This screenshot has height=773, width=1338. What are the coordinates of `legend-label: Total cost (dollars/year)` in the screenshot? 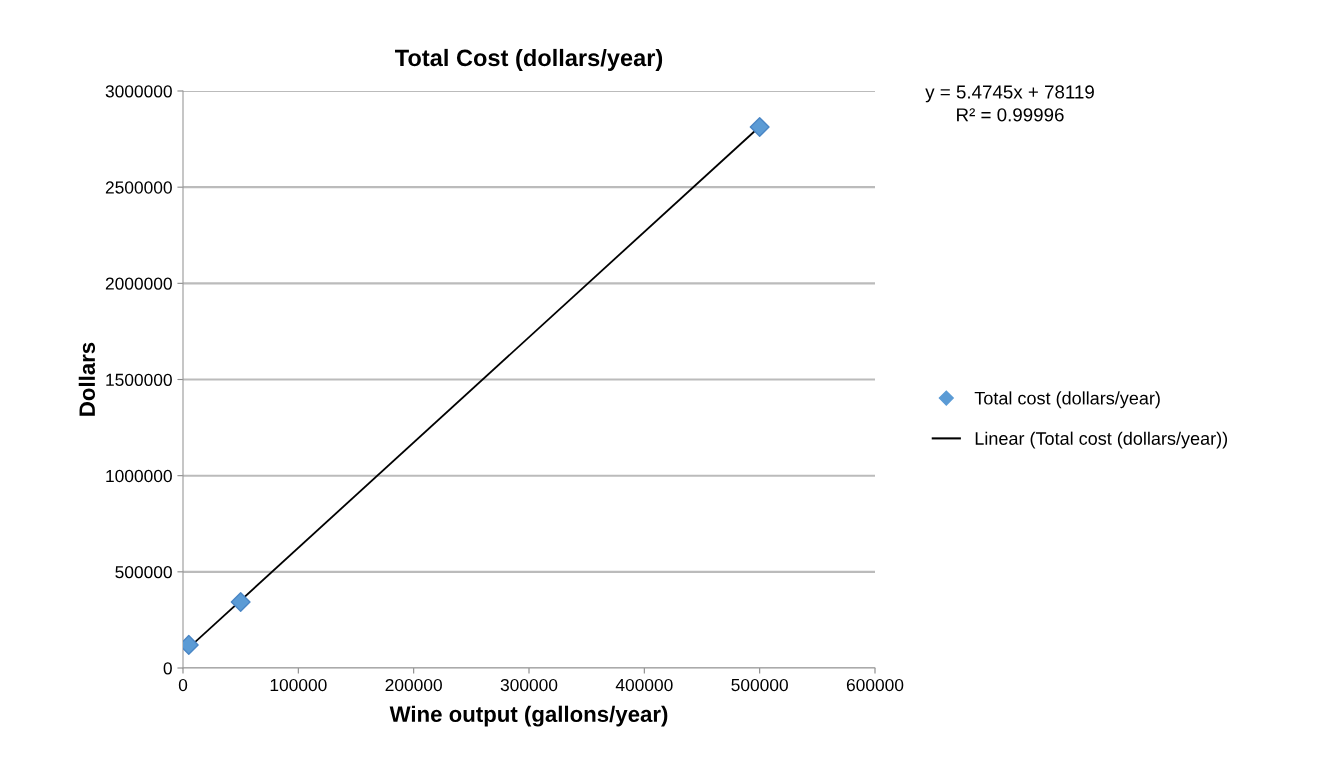 It's located at (1067, 400).